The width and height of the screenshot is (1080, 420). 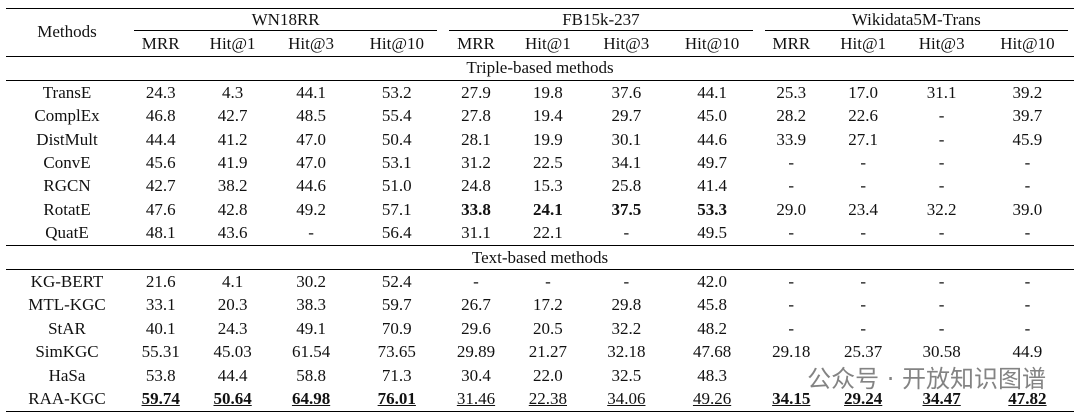 I want to click on value-cell: 37.6, so click(x=626, y=92).